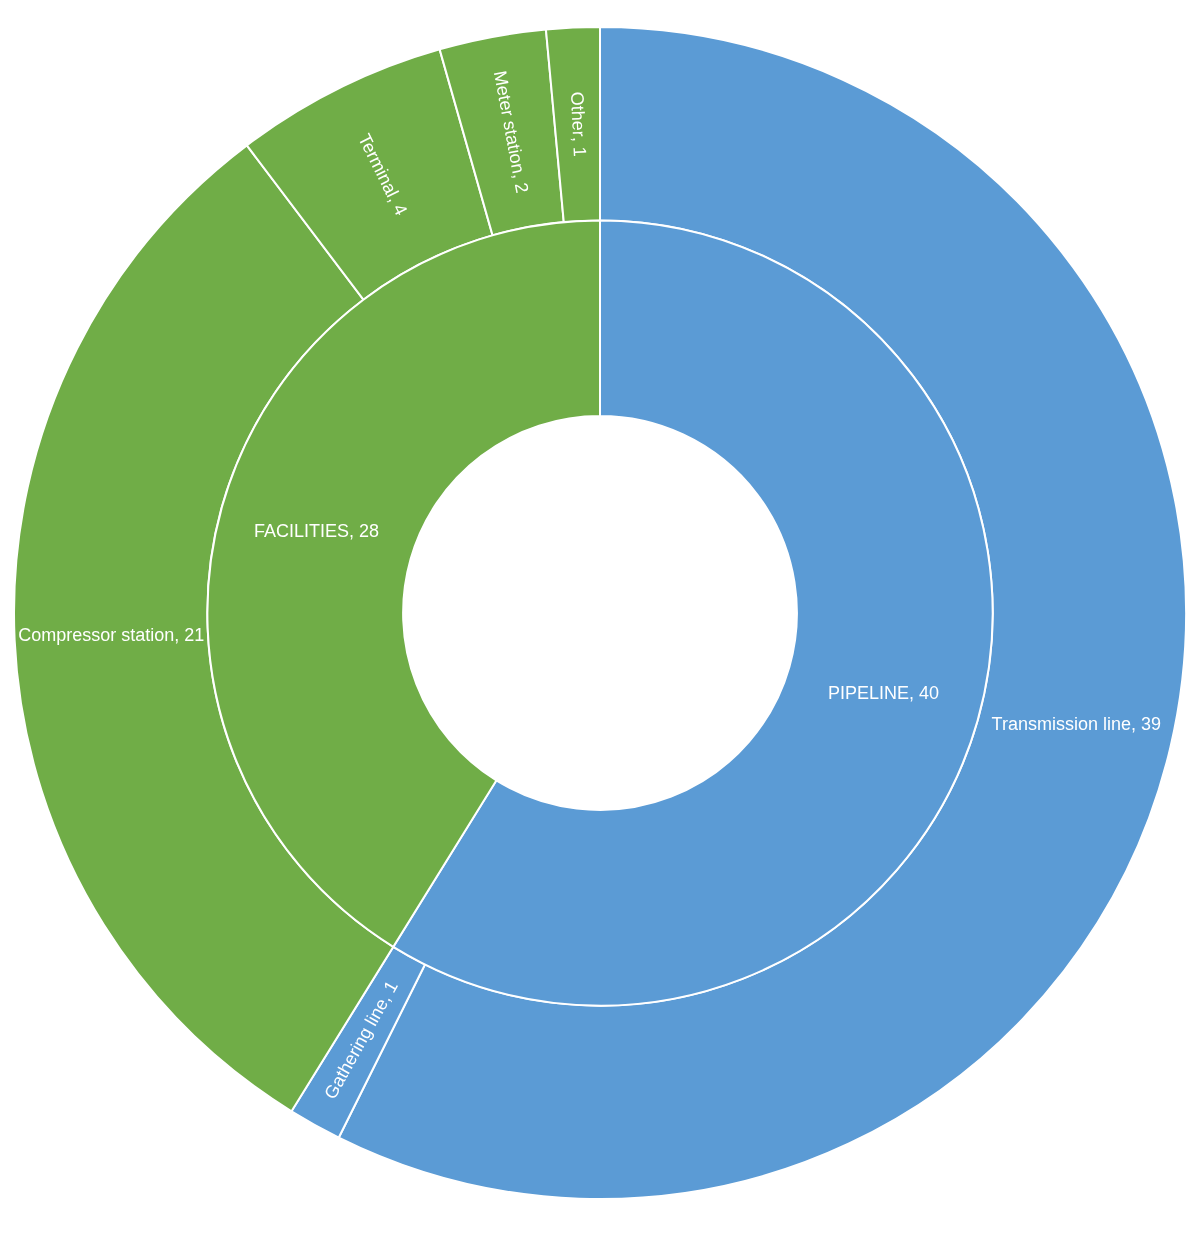  I want to click on slice-label: Transmission line, so click(1061, 724).